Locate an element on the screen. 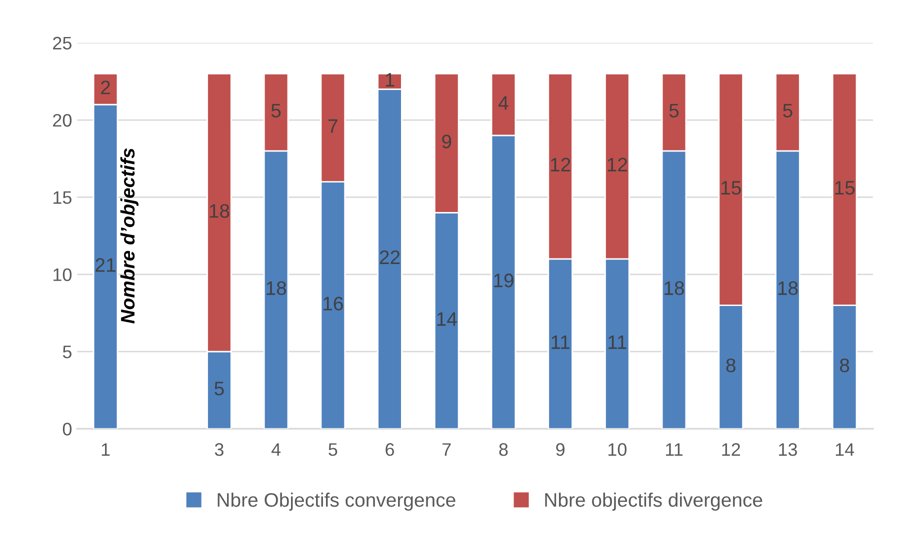 This screenshot has width=907, height=549. y-tick-label: 20 is located at coordinates (62, 120).